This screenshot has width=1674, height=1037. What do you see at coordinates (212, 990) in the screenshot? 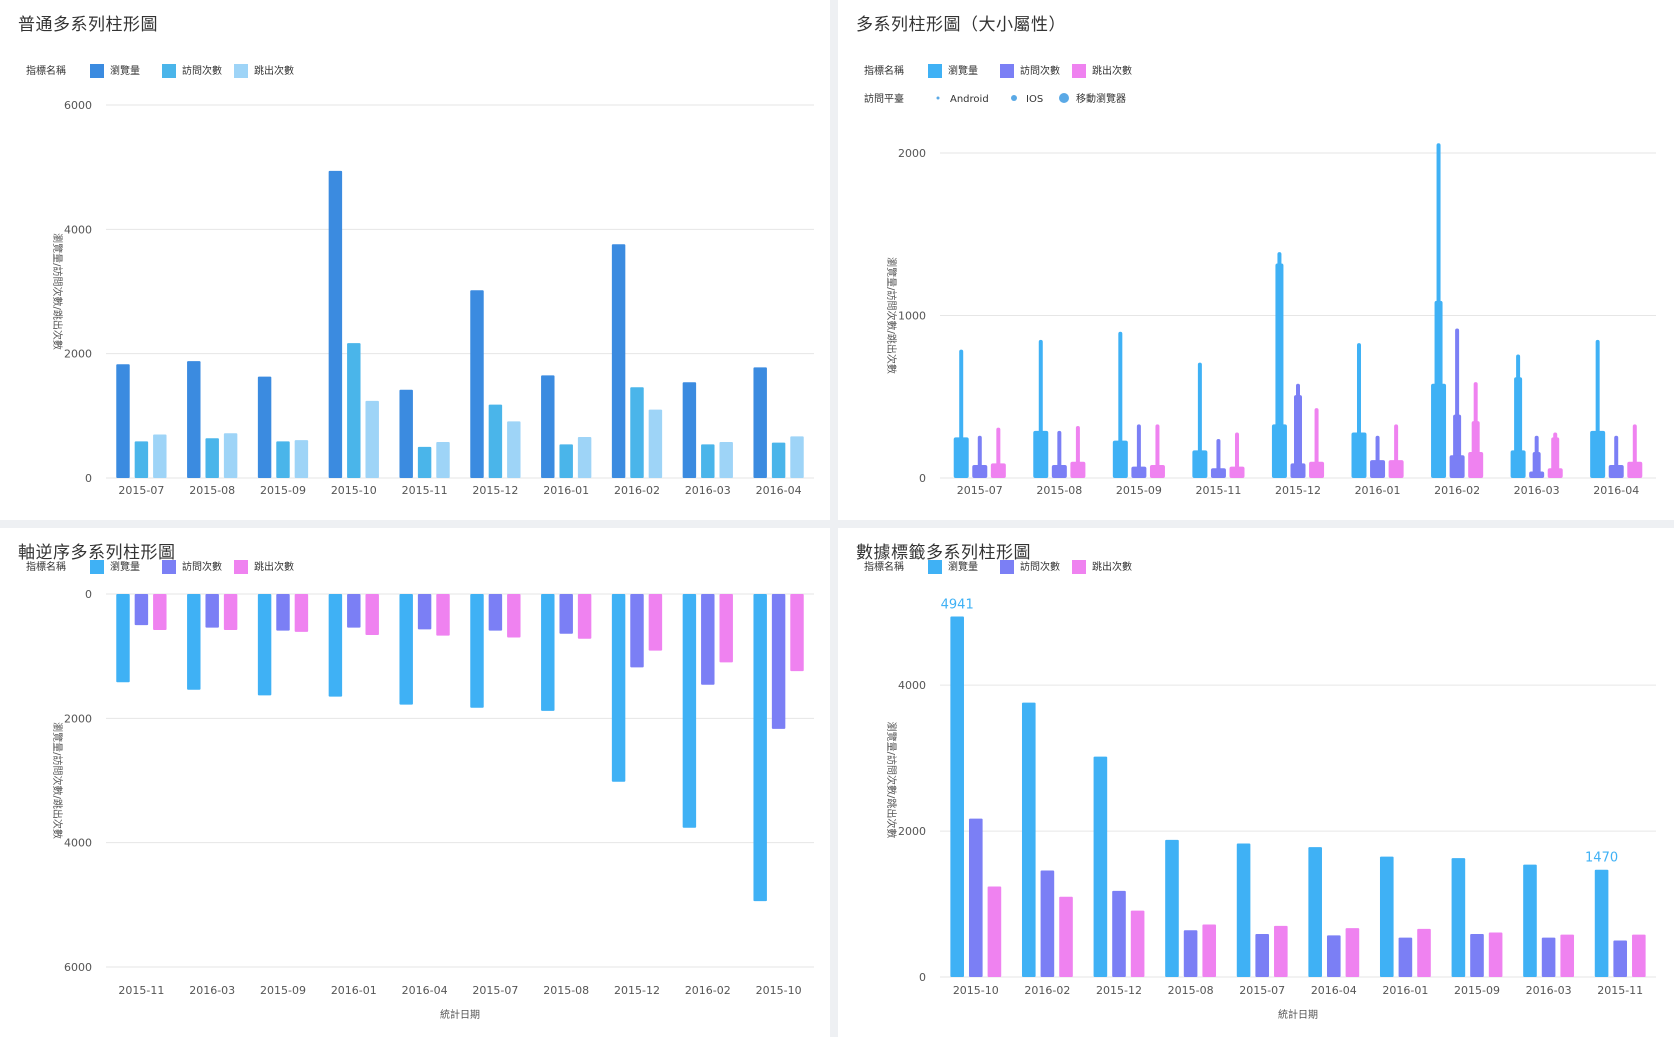
I see `x-tick-label: 2016-03` at bounding box center [212, 990].